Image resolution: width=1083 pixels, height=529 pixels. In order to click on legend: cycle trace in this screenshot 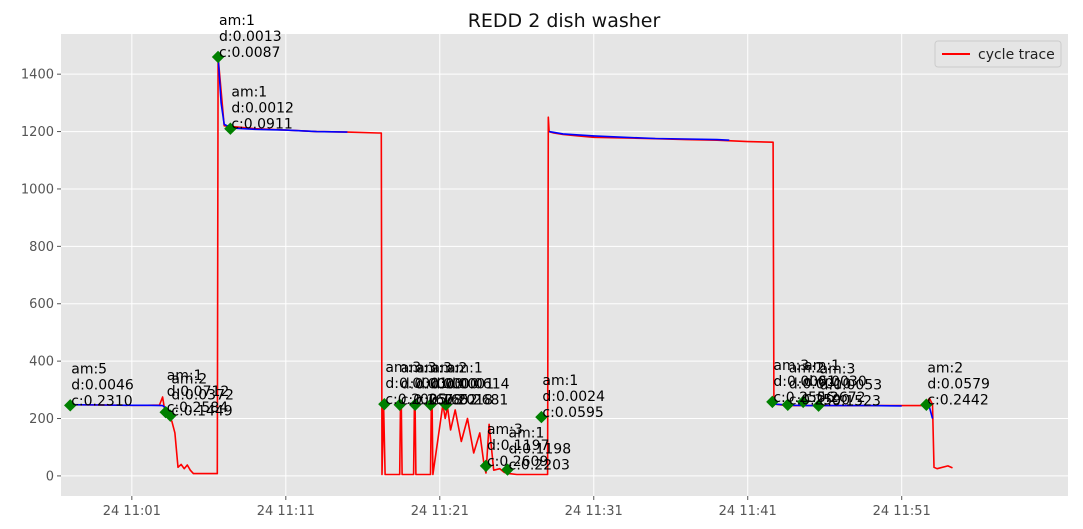, I will do `click(998, 54)`.